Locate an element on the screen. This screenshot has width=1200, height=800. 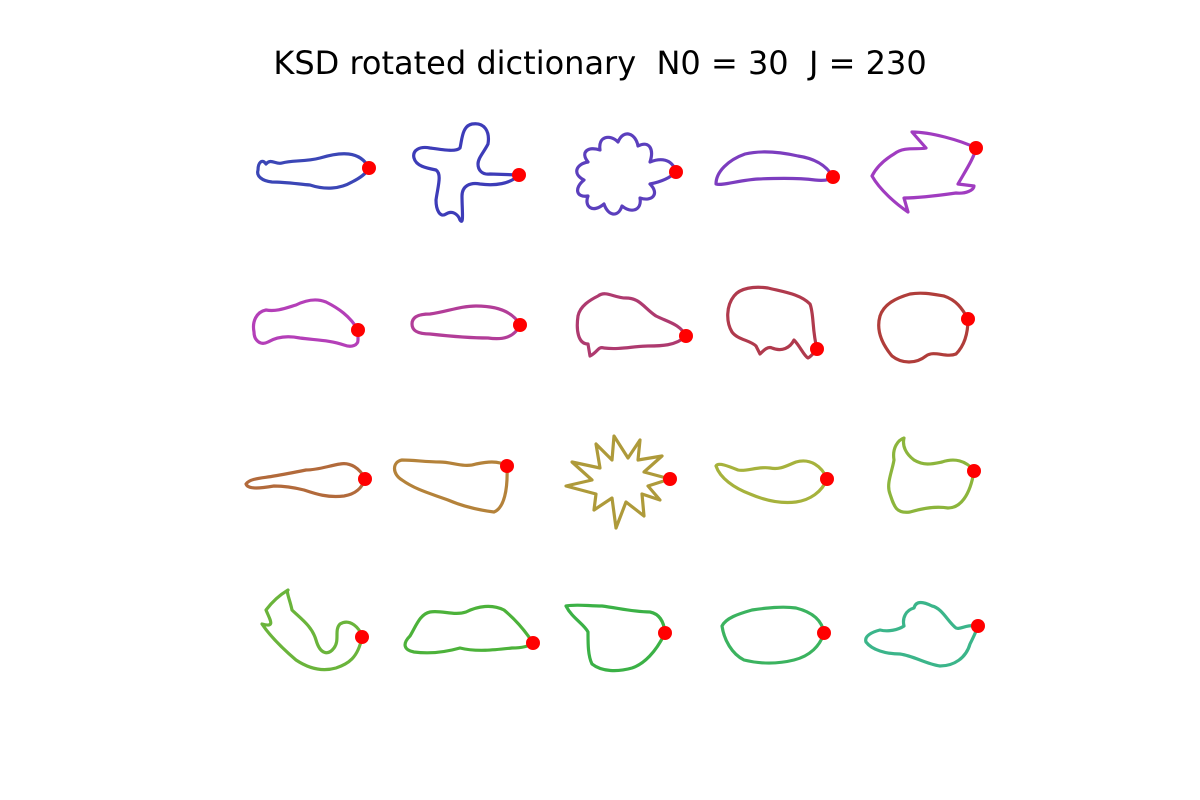
shape-r3c4-swoosh-start-marker is located at coordinates (827, 479).